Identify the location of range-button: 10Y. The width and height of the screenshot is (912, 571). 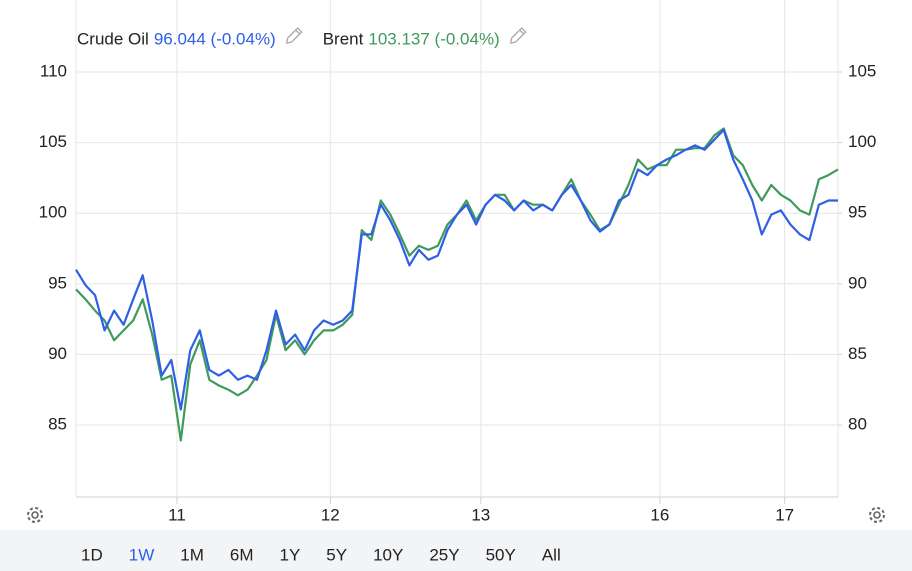
(388, 554).